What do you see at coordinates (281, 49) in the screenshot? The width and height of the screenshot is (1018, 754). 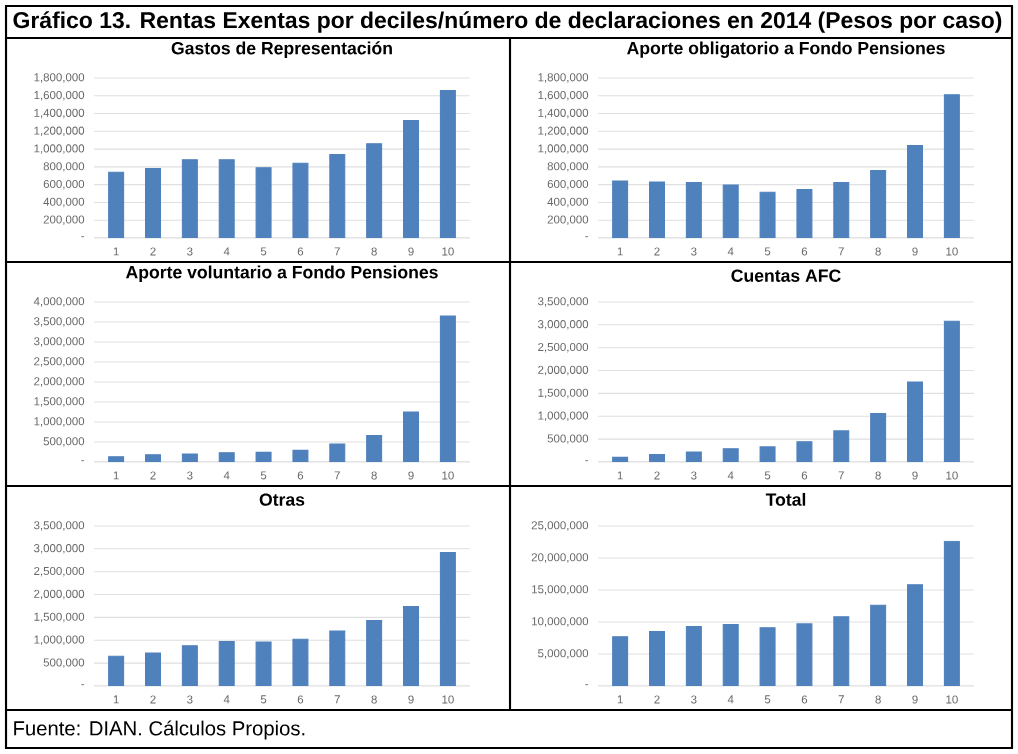 I see `chart-title: Gastos de Representación` at bounding box center [281, 49].